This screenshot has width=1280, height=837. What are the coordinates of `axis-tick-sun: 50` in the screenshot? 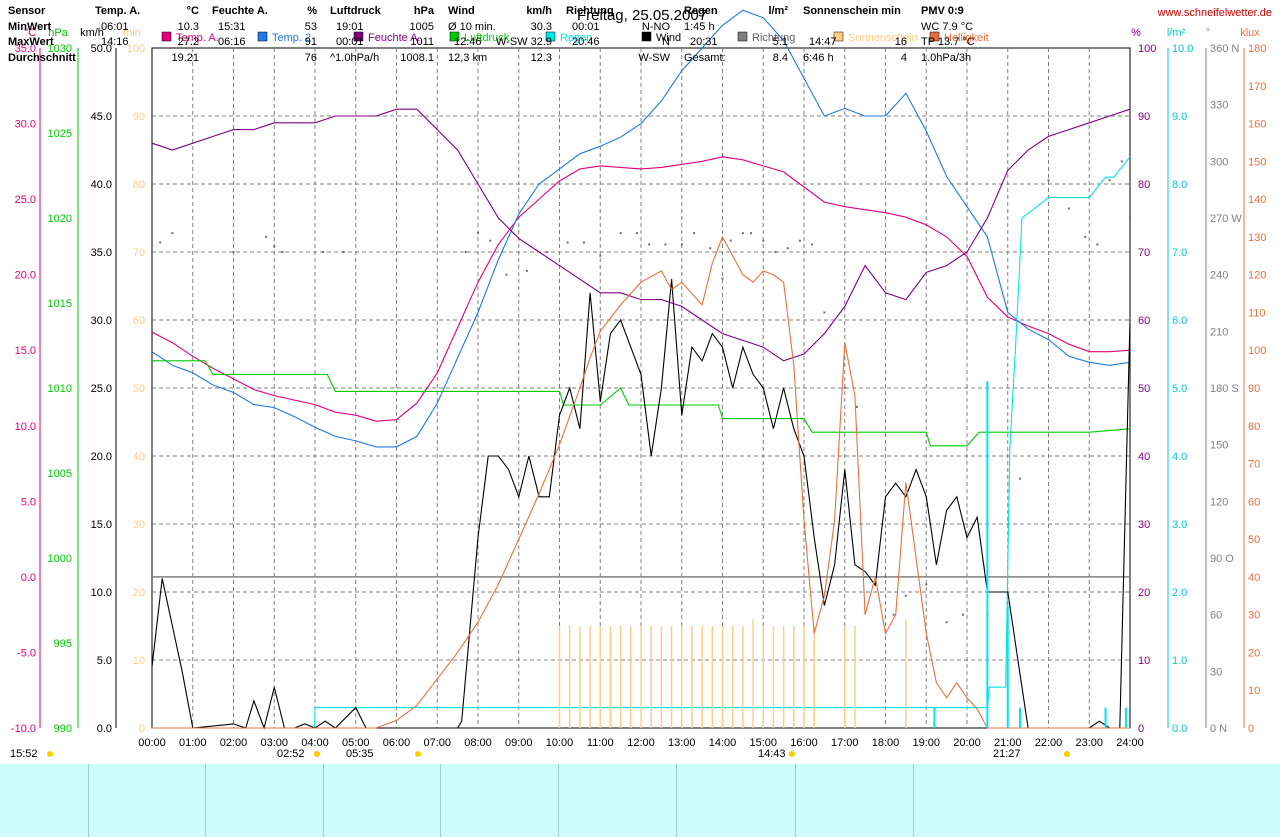 It's located at (139, 389).